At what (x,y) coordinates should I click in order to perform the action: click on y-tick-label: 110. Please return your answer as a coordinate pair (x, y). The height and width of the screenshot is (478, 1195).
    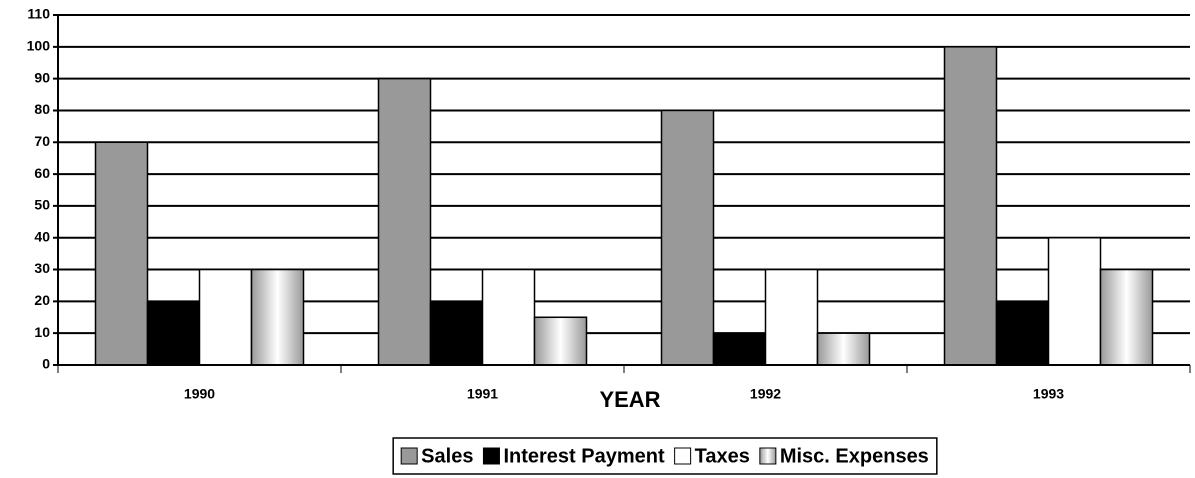
    Looking at the image, I should click on (38, 14).